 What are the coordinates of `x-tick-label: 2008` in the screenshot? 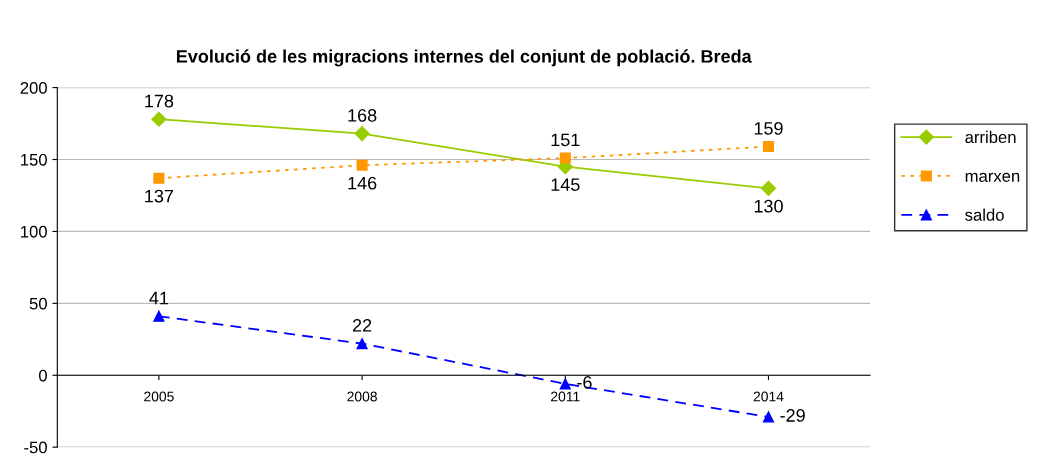 It's located at (362, 396).